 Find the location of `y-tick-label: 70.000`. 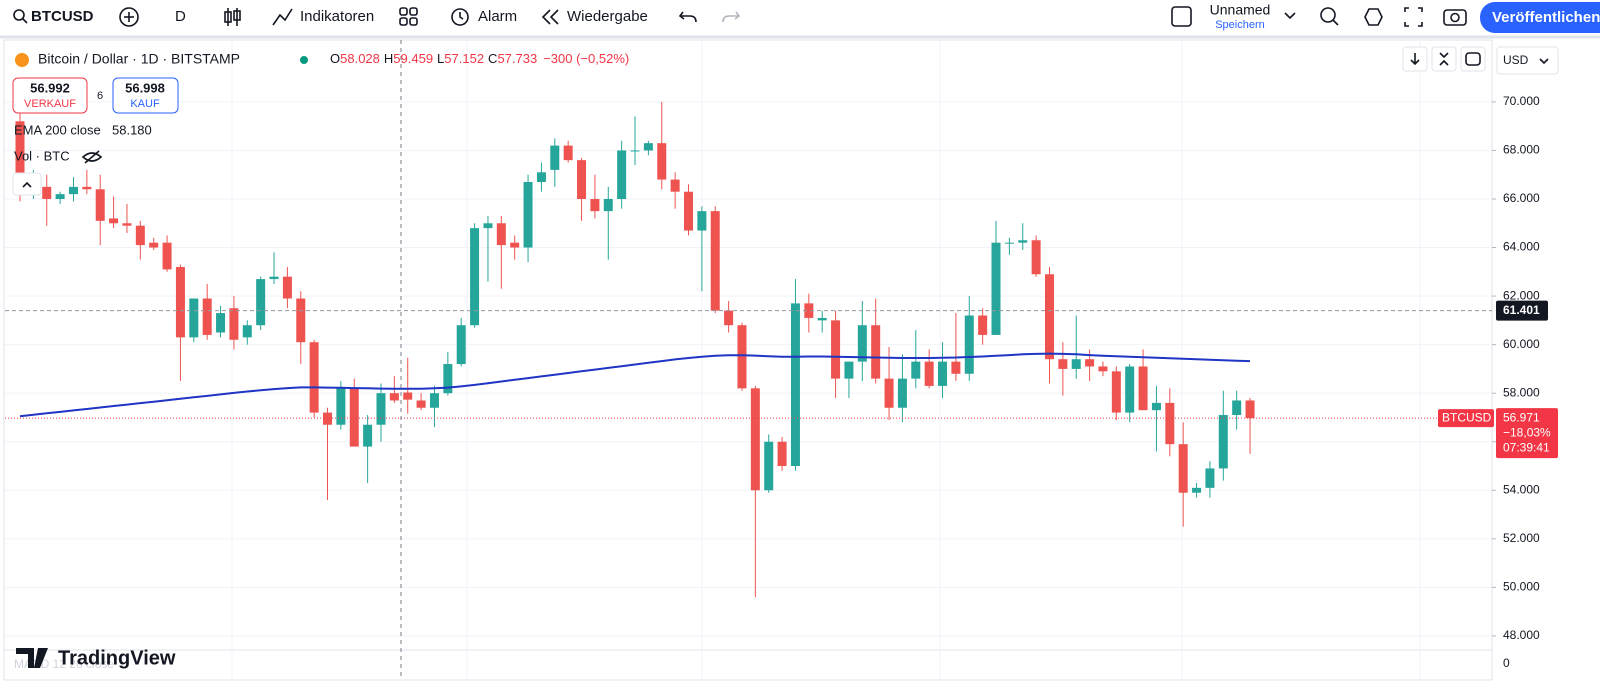

y-tick-label: 70.000 is located at coordinates (1521, 101).